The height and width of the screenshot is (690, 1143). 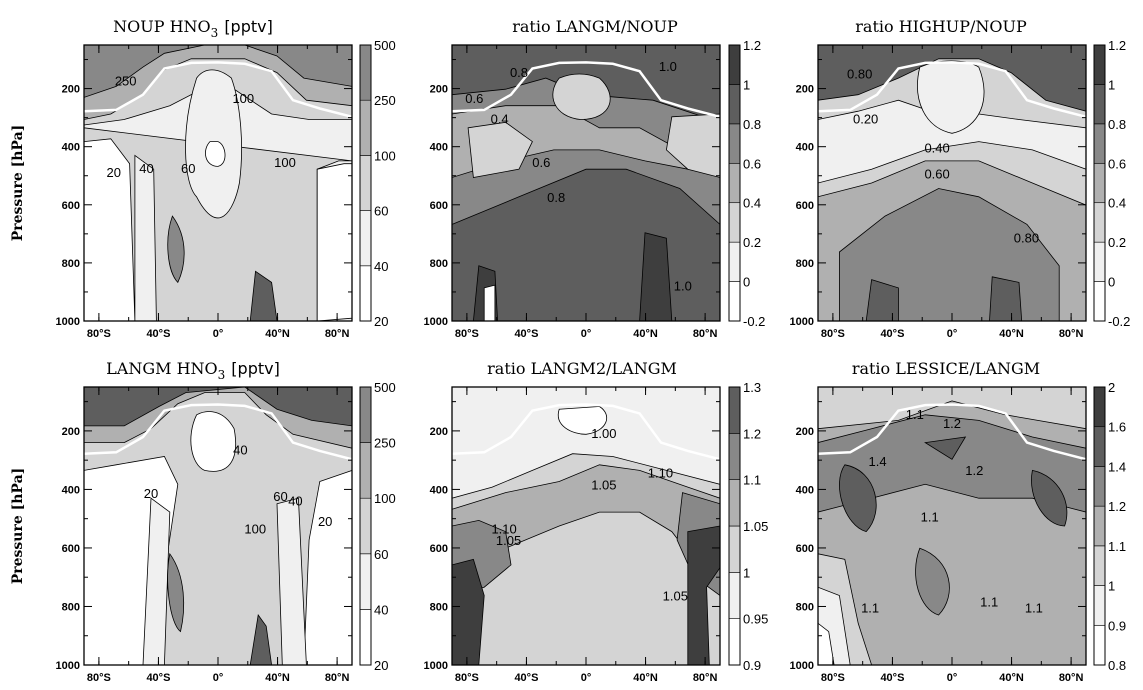 I want to click on chart-title: ratio LANGM/NOUP, so click(x=595, y=26).